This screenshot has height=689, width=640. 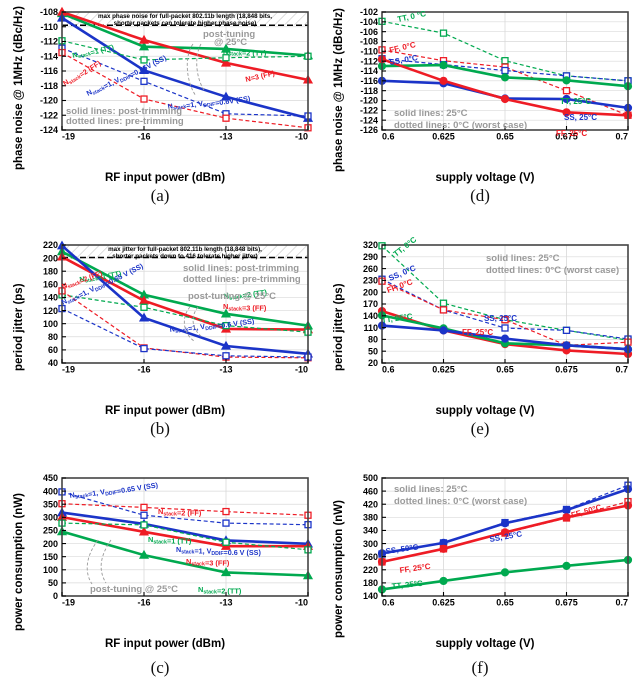 I want to click on y-tick-label: 170, so click(x=370, y=304).